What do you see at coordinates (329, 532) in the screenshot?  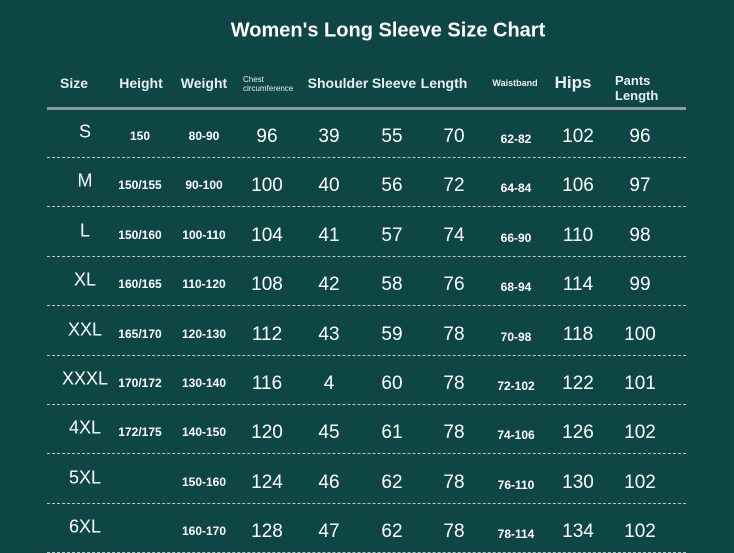 I see `table-cell: 47` at bounding box center [329, 532].